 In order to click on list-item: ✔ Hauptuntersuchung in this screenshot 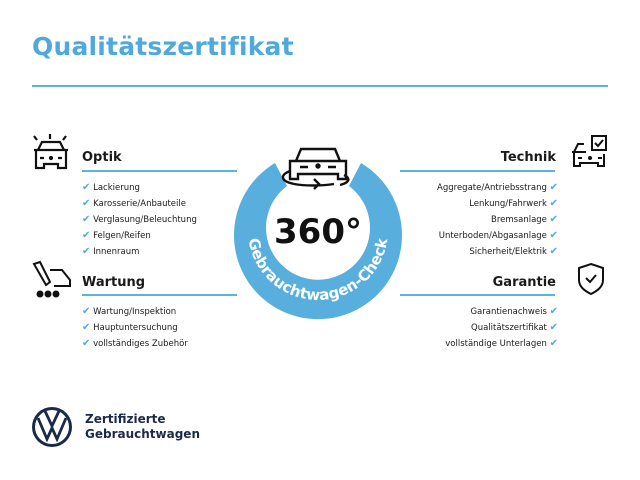, I will do `click(130, 327)`.